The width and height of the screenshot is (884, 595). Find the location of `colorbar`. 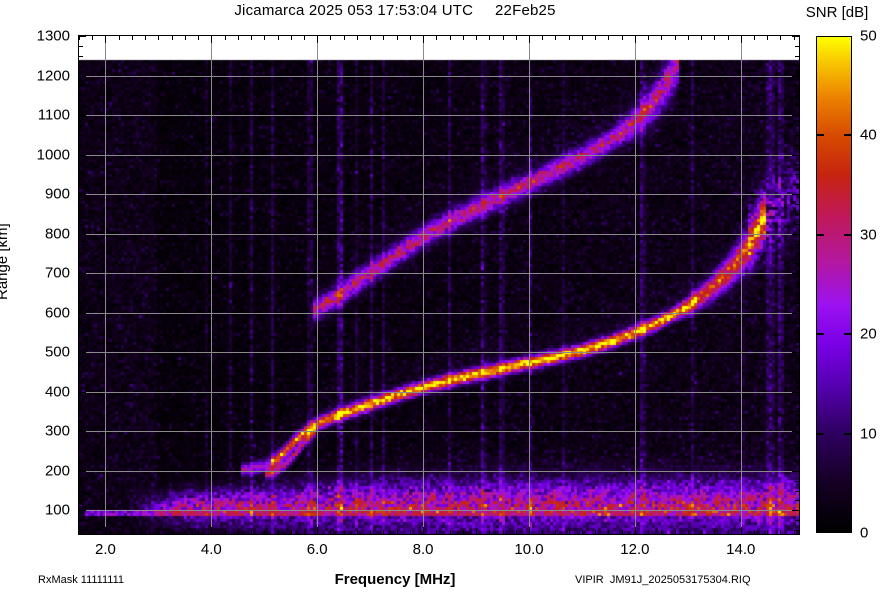

colorbar is located at coordinates (834, 284).